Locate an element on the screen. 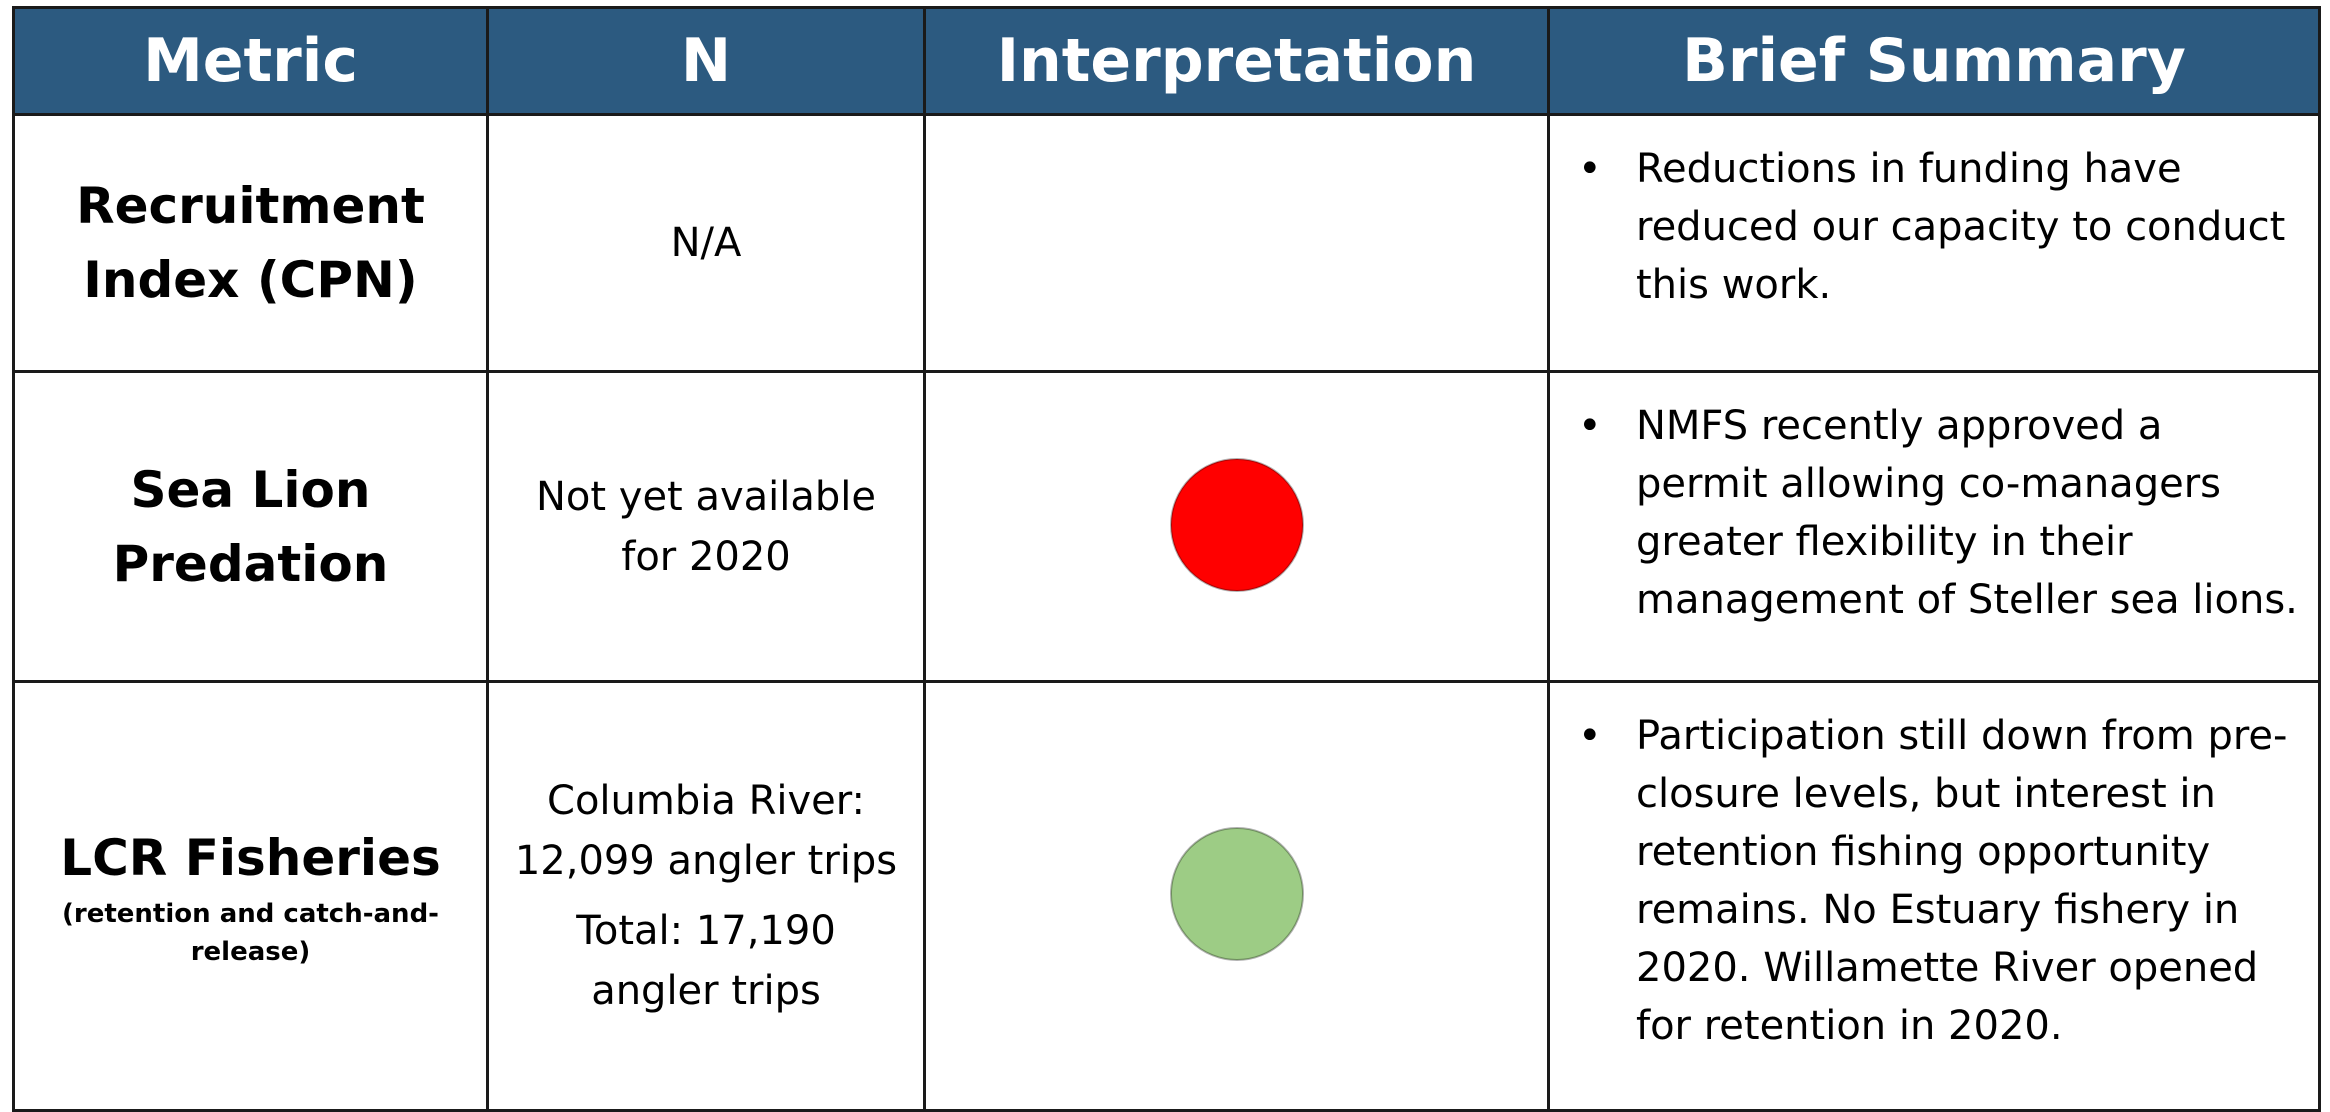 The image size is (2330, 1112). n-text: Total: 17,190 angler trips is located at coordinates (706, 961).